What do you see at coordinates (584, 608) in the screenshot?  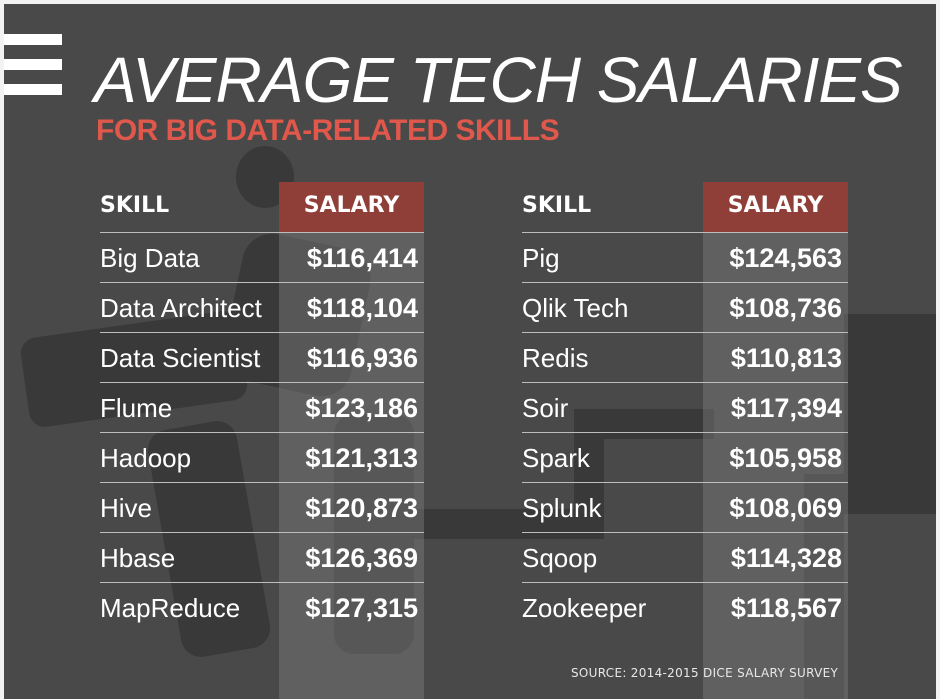 I see `skill-cell: Zookeeper` at bounding box center [584, 608].